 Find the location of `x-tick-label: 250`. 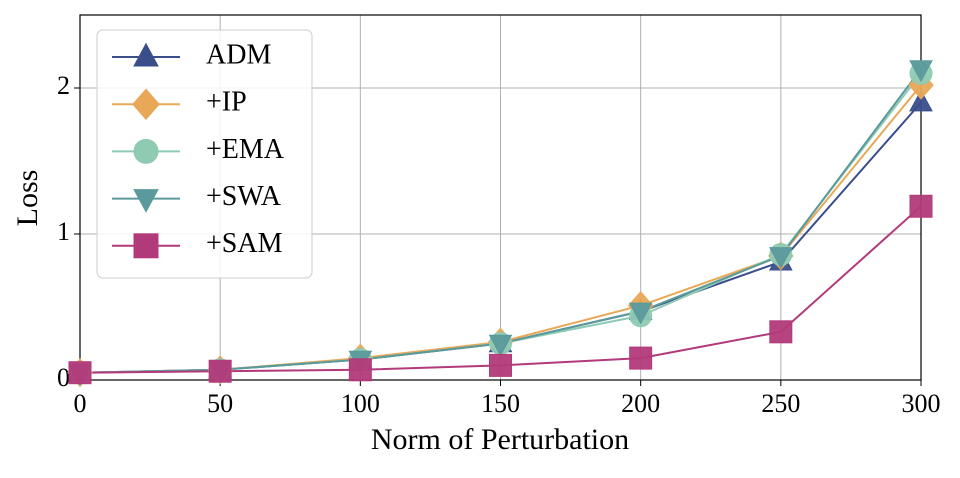

x-tick-label: 250 is located at coordinates (780, 403).